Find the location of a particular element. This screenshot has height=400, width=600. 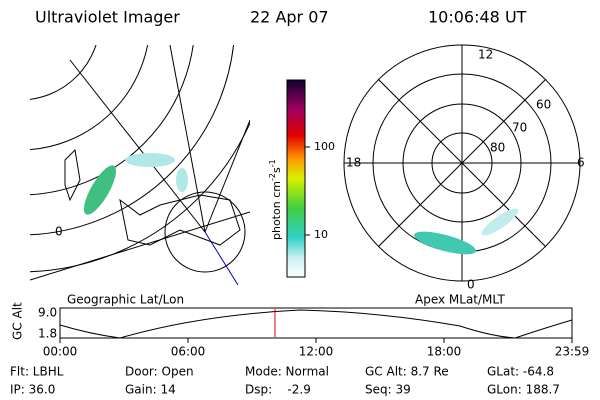

info-field: Gain: 14 is located at coordinates (150, 390).